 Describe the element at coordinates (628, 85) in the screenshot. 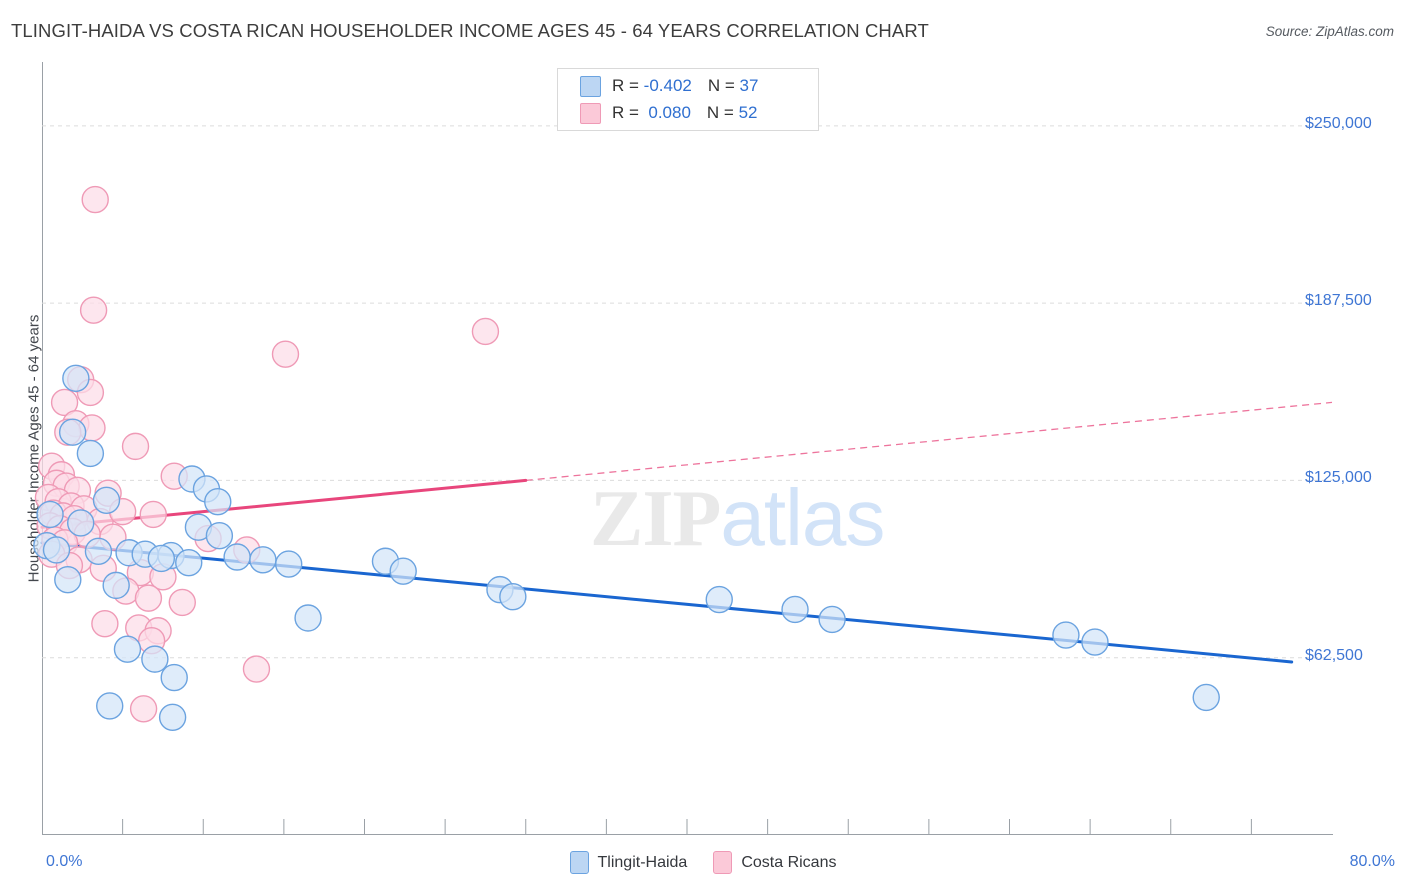

I see `stats-r-label-0: R =` at that location.